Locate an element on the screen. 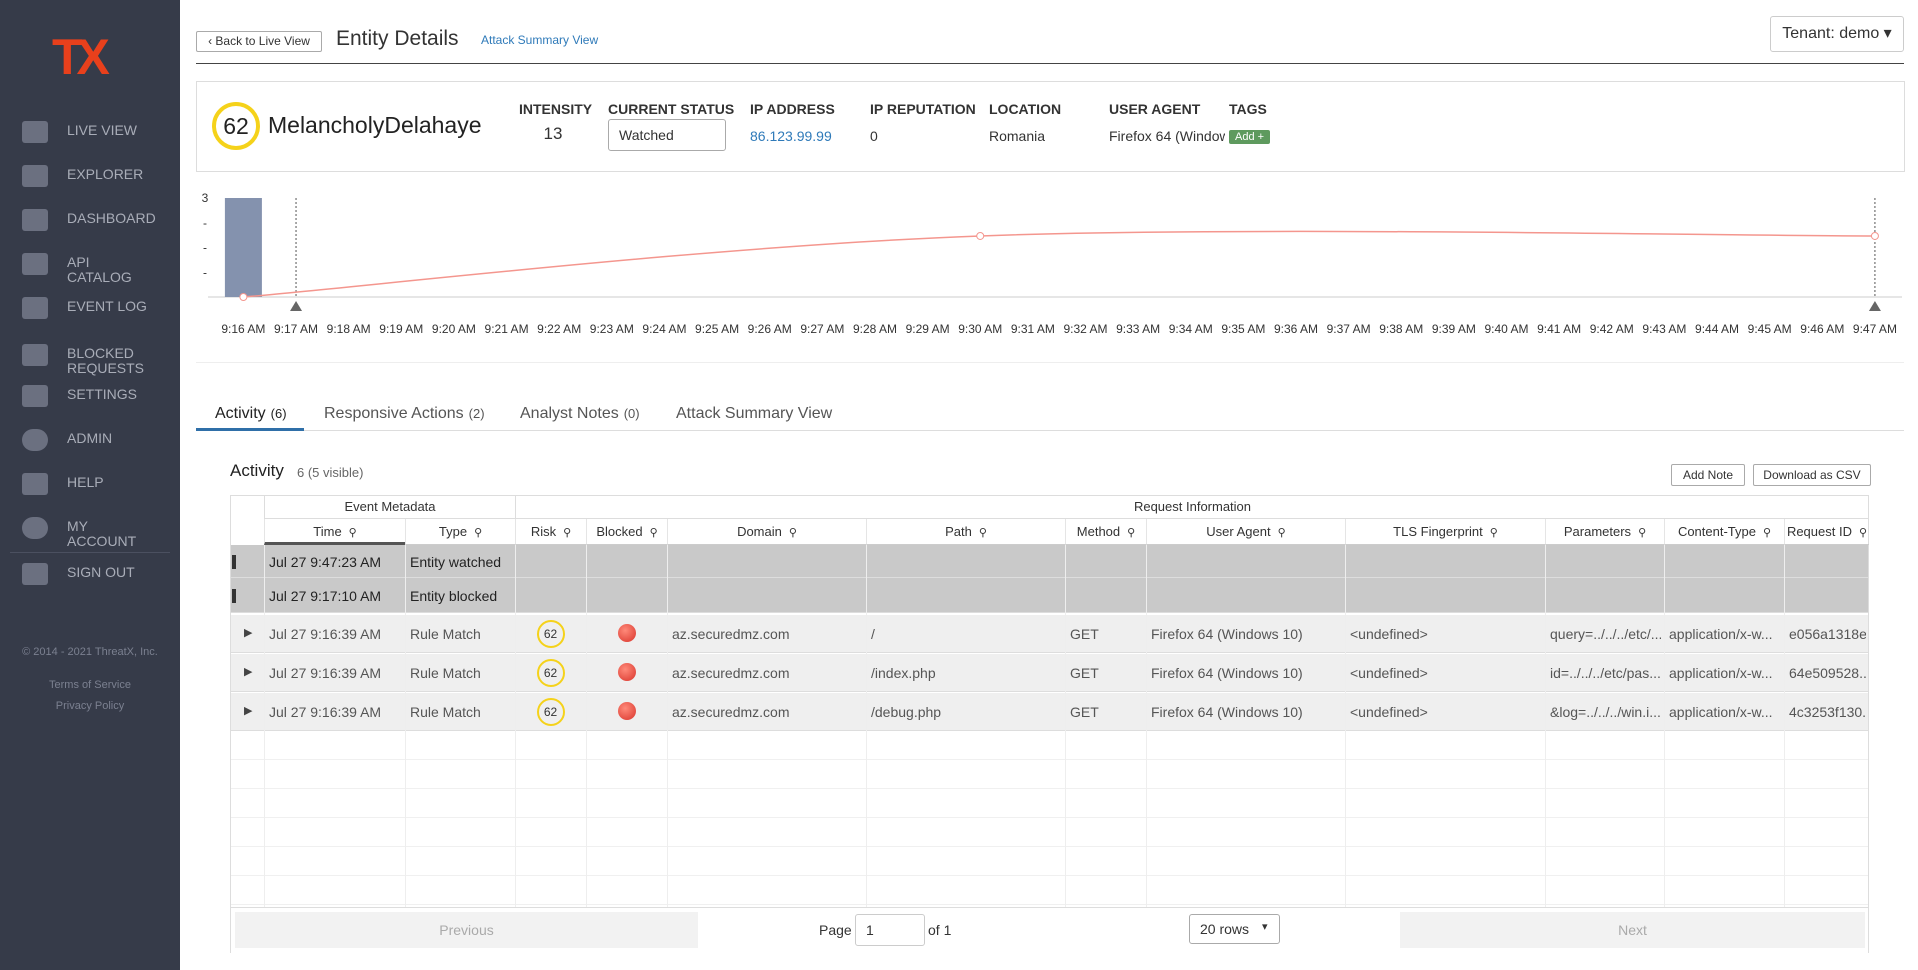 This screenshot has height=970, width=1918. column-header: Domain ⚲ is located at coordinates (766, 532).